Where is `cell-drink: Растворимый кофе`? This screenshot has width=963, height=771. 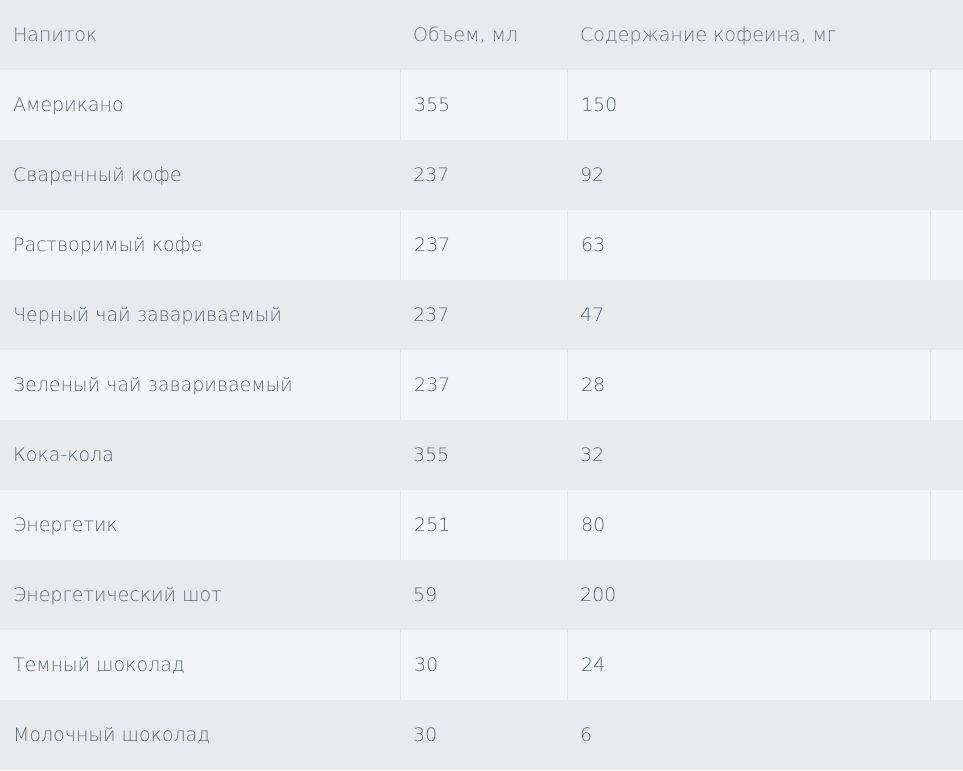
cell-drink: Растворимый кофе is located at coordinates (108, 245).